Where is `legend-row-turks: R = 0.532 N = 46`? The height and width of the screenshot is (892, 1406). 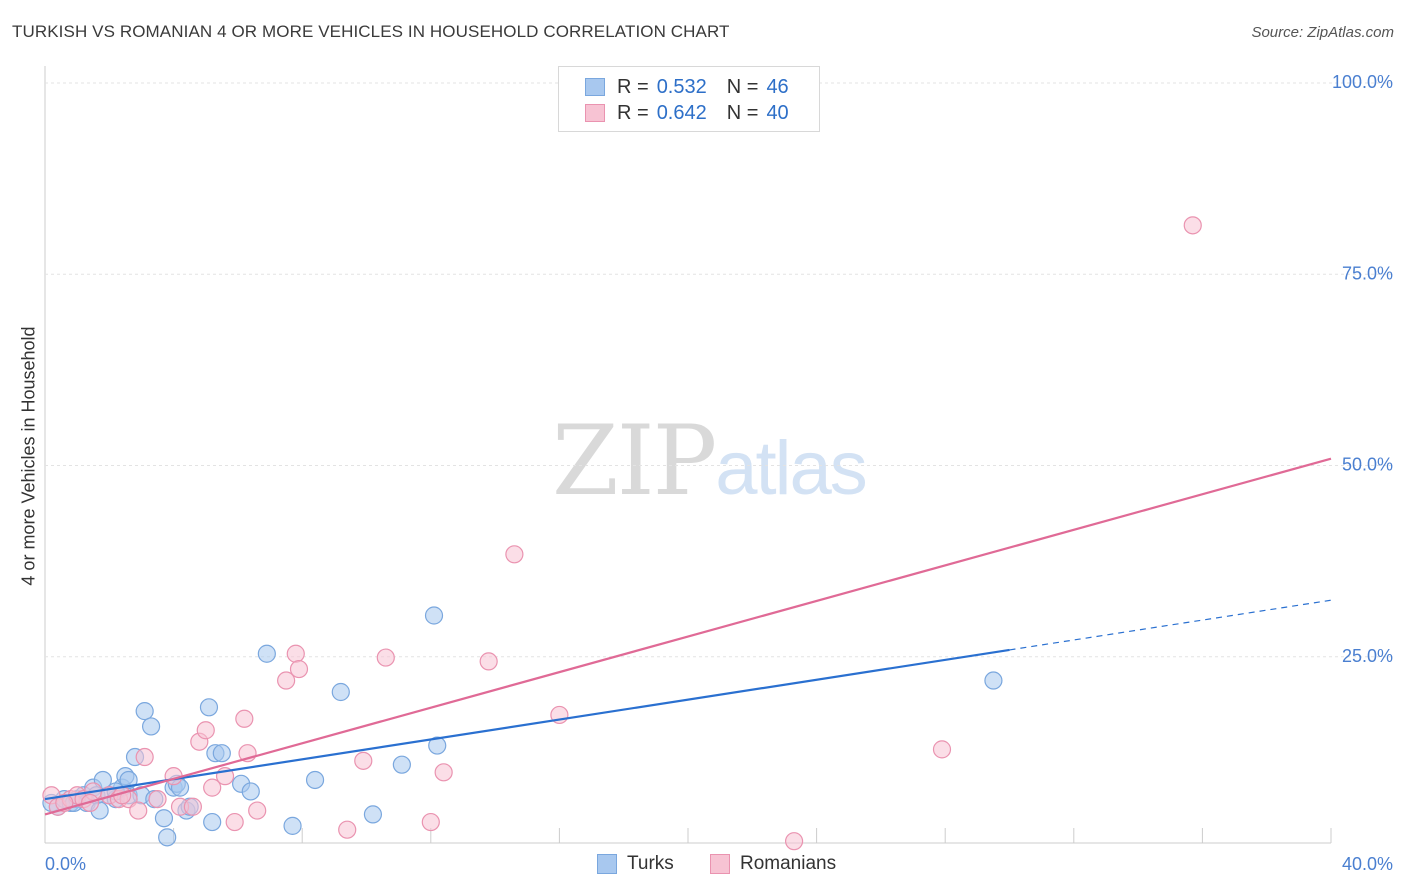 legend-row-turks: R = 0.532 N = 46 is located at coordinates (687, 87).